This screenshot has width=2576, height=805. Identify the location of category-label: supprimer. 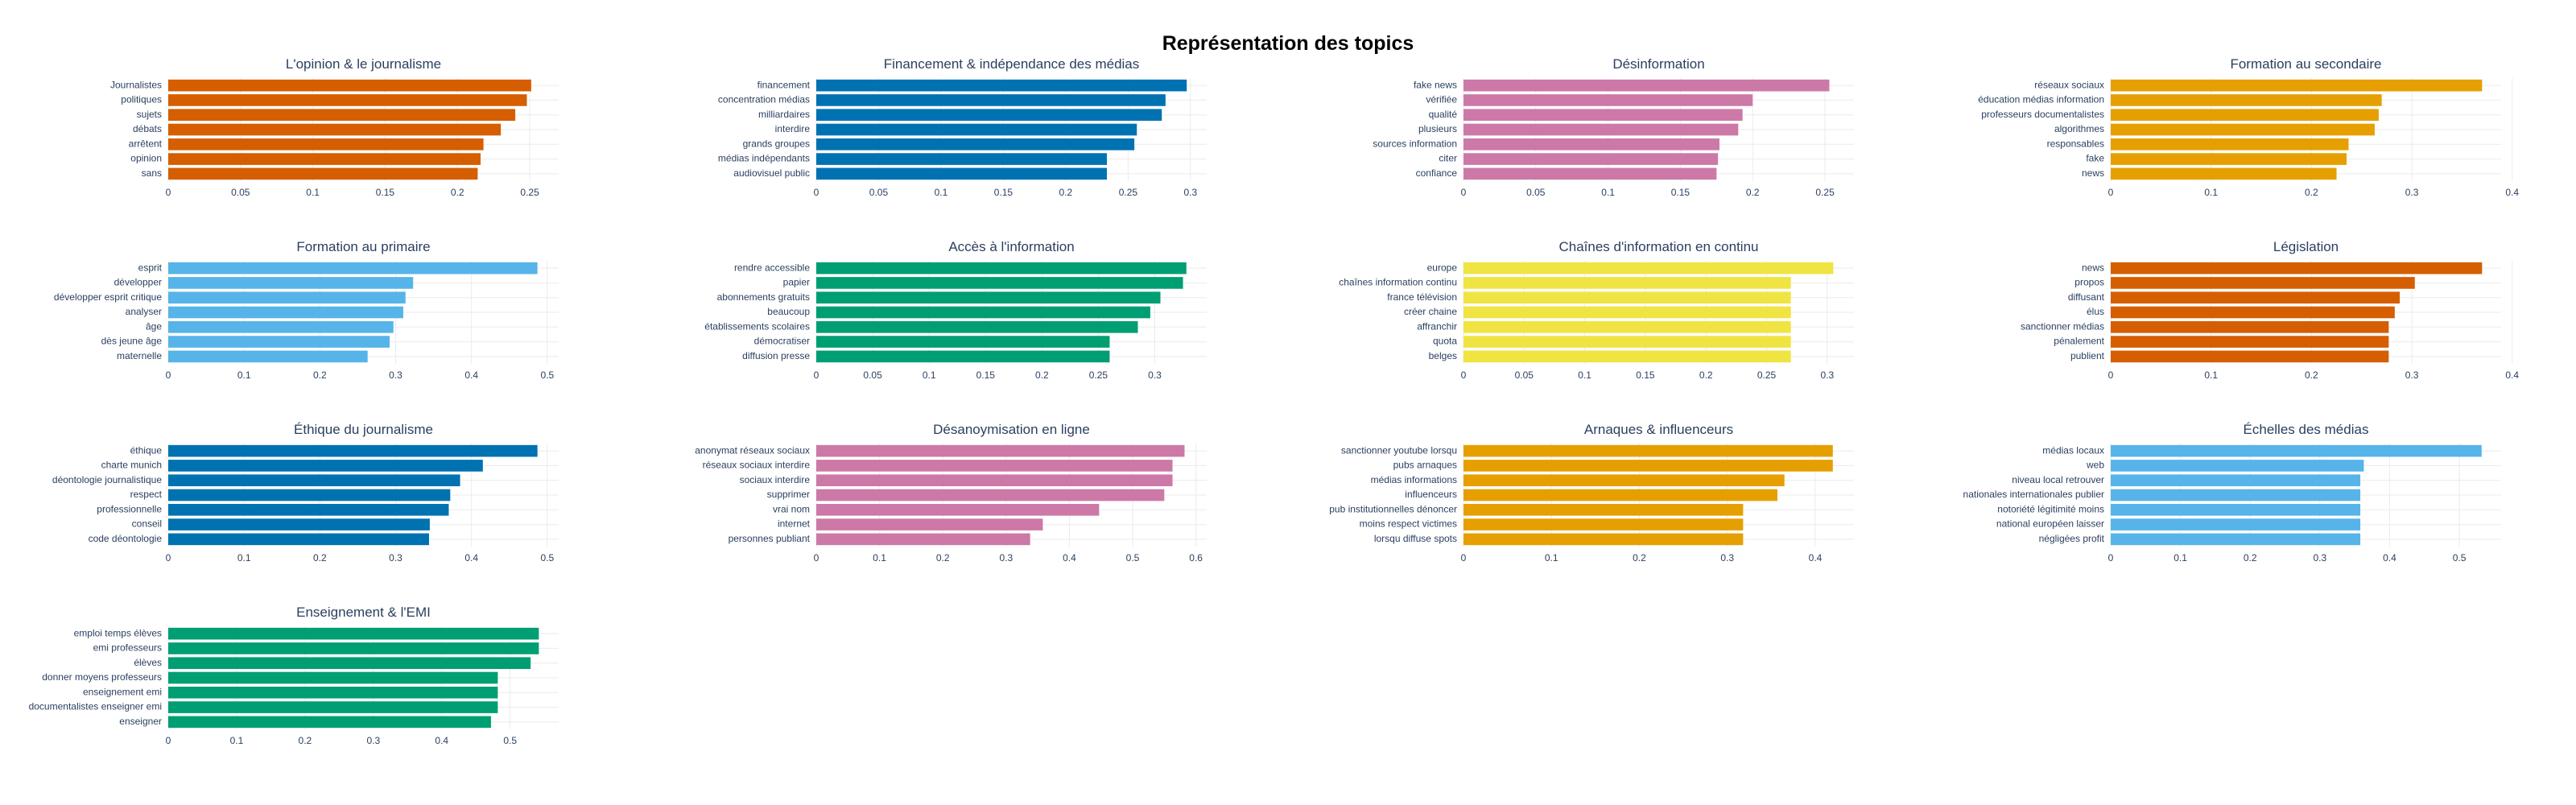
(788, 494).